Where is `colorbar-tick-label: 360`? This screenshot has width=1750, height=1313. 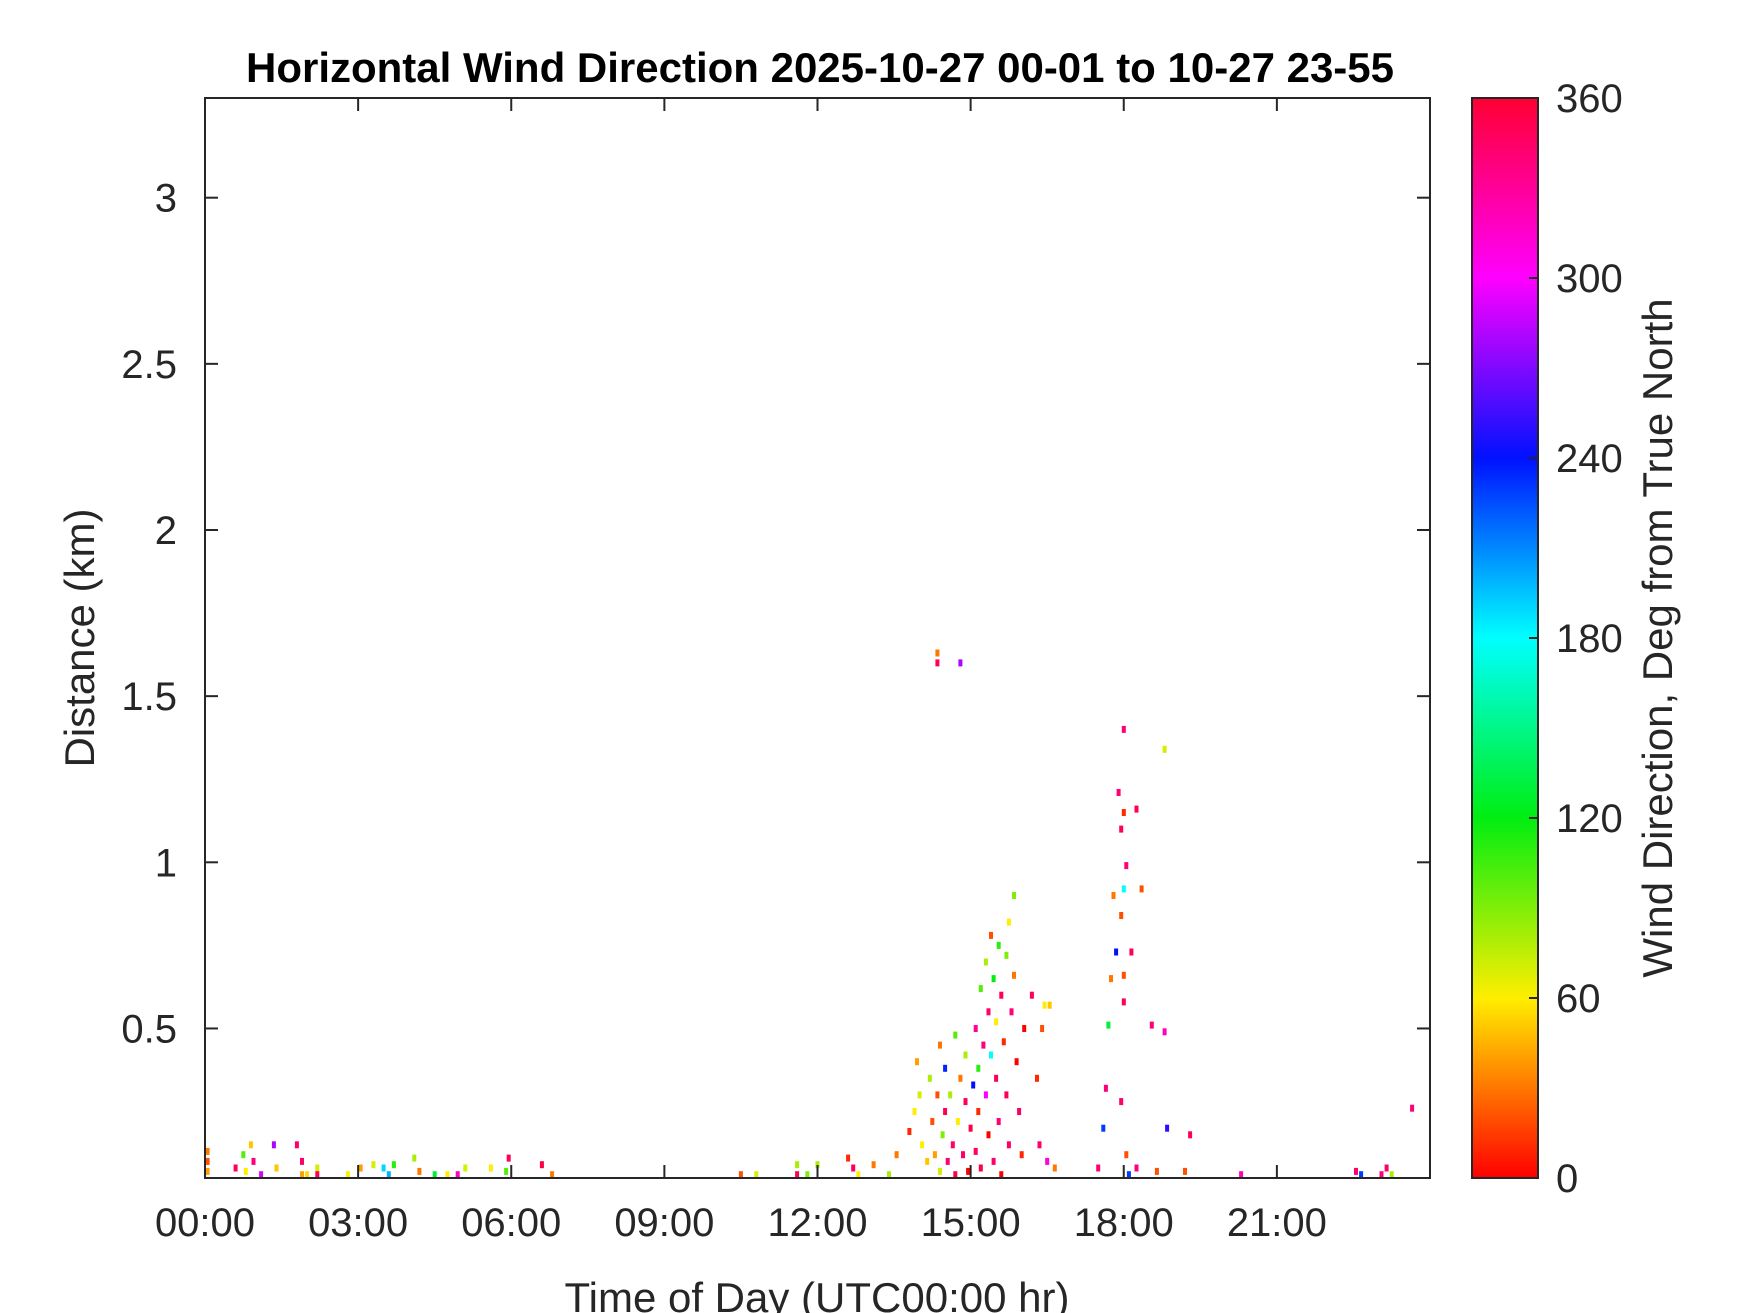
colorbar-tick-label: 360 is located at coordinates (1589, 99).